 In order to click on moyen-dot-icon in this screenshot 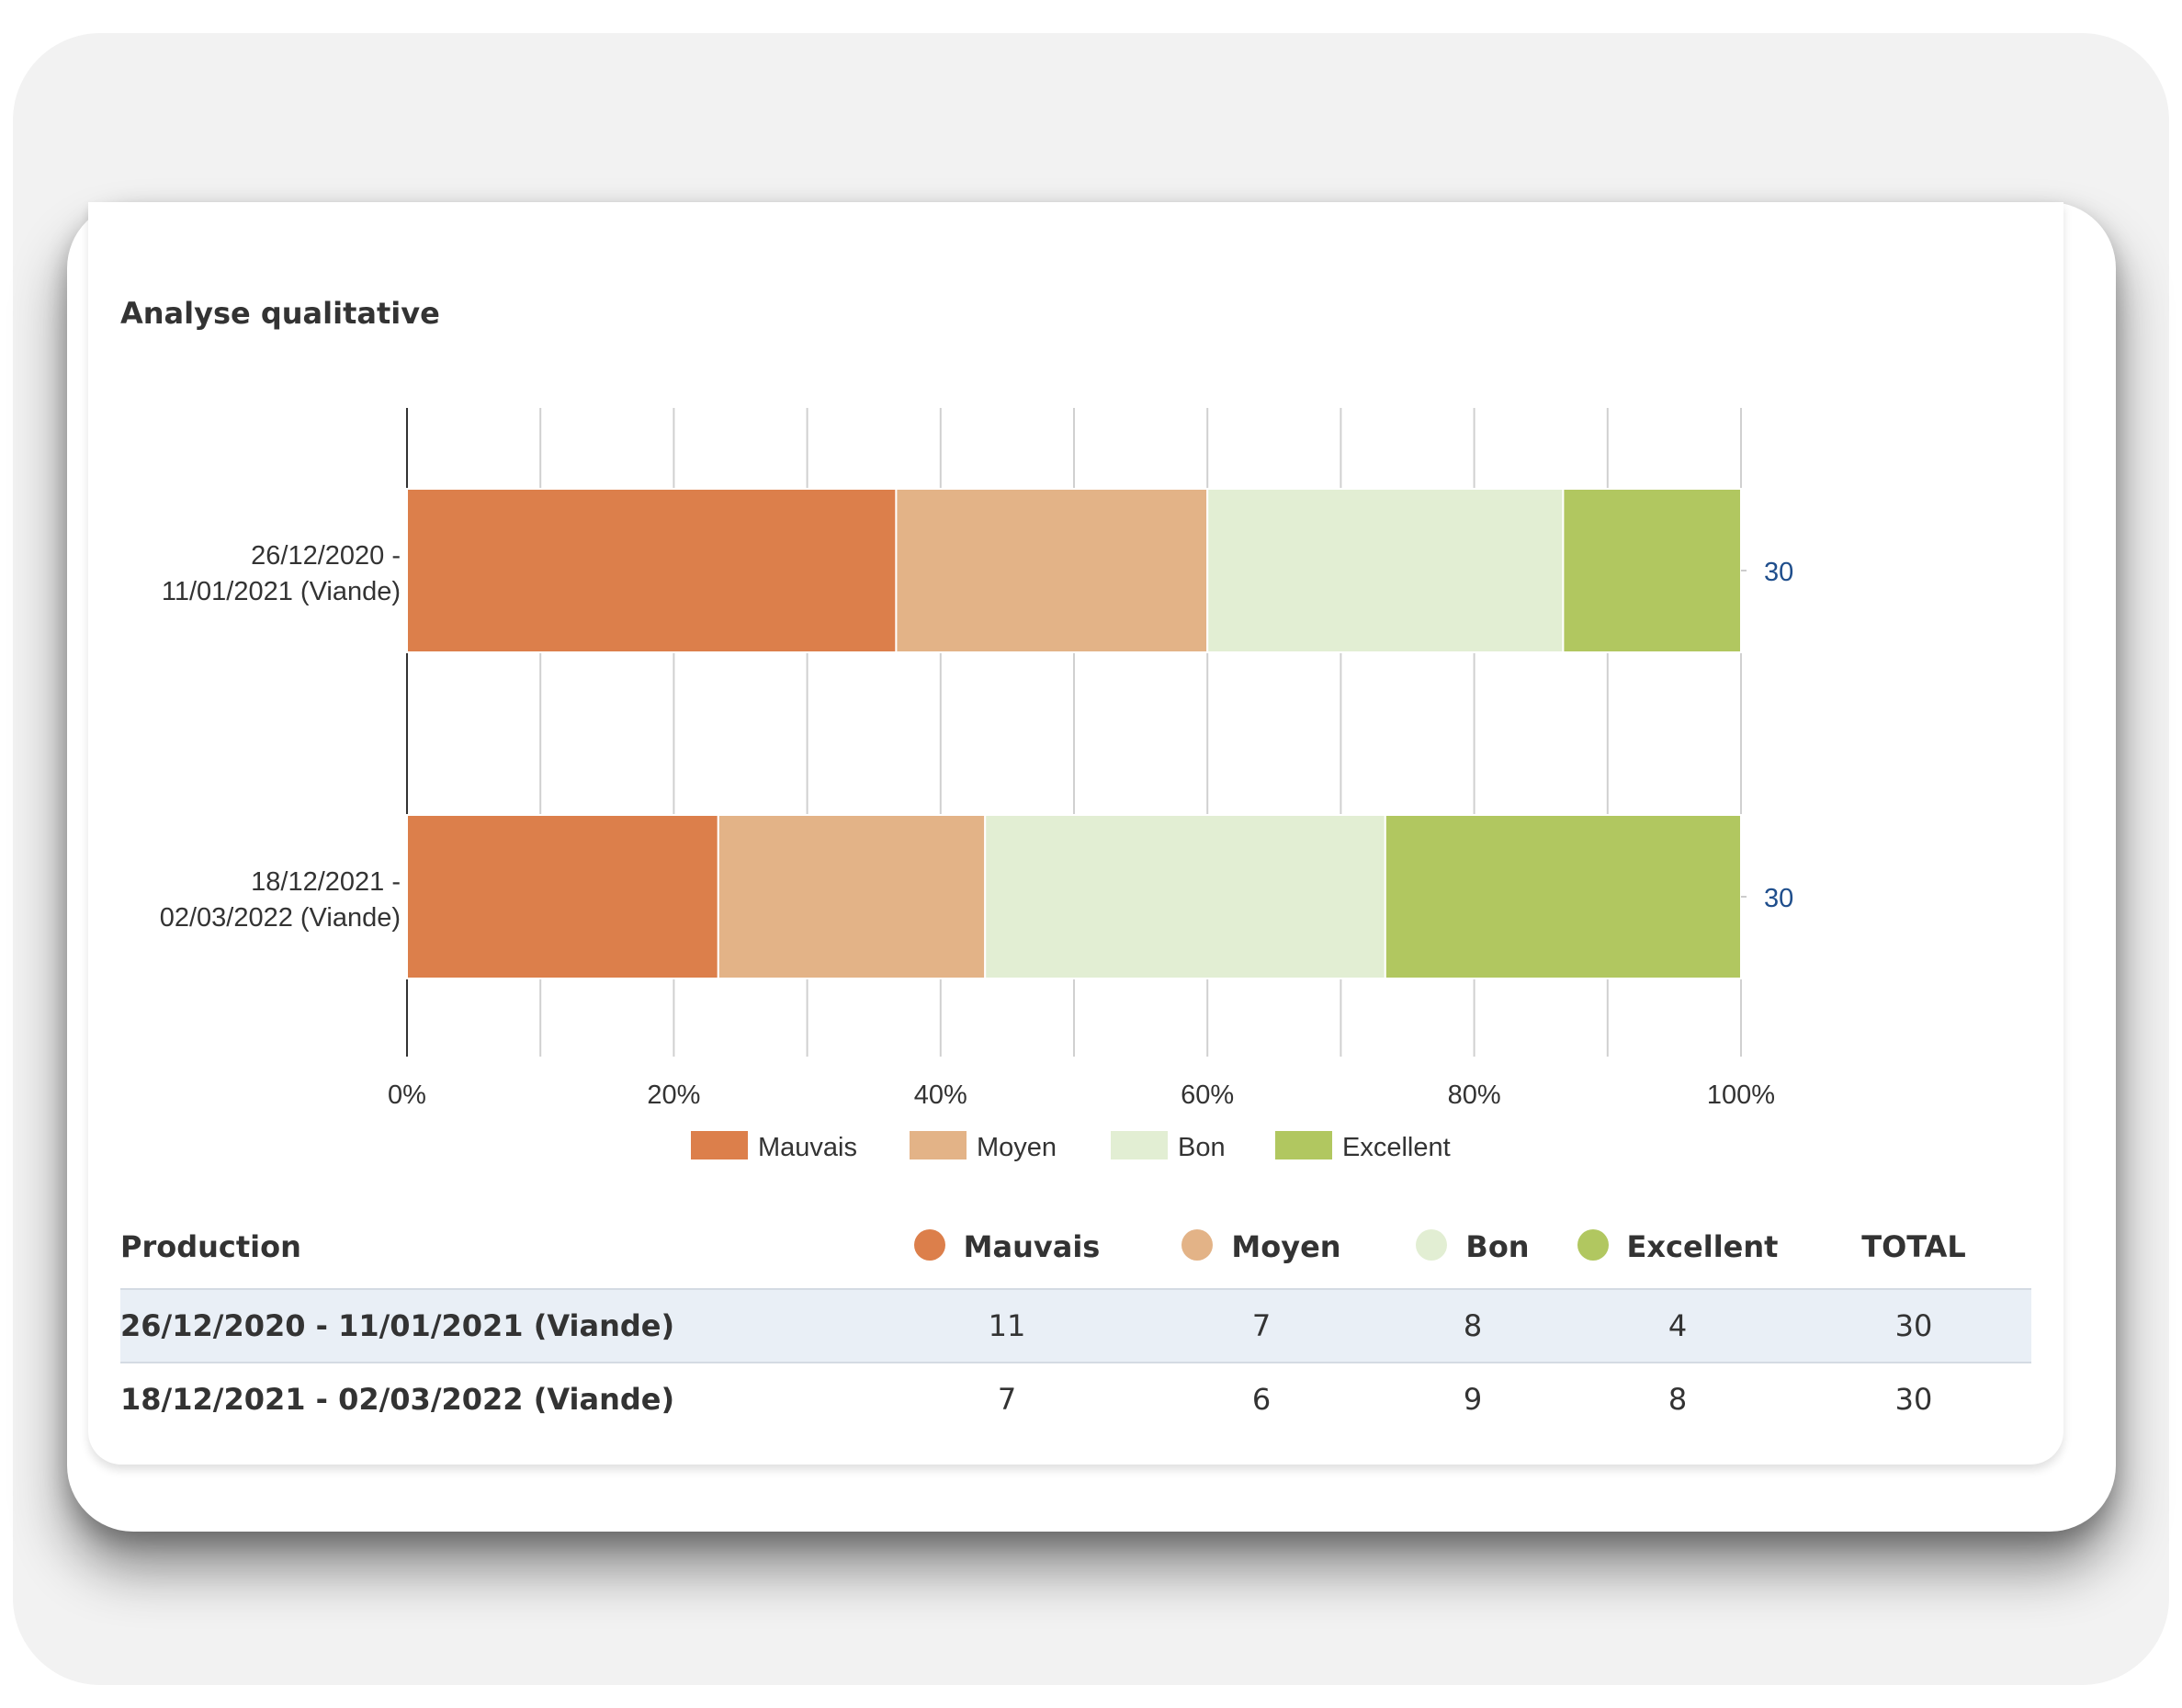, I will do `click(1197, 1245)`.